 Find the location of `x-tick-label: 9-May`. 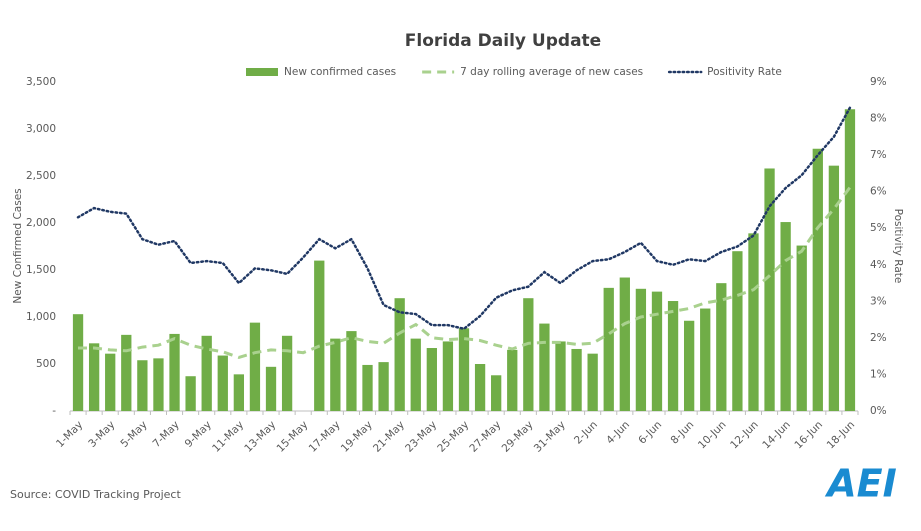

x-tick-label: 9-May is located at coordinates (198, 434).